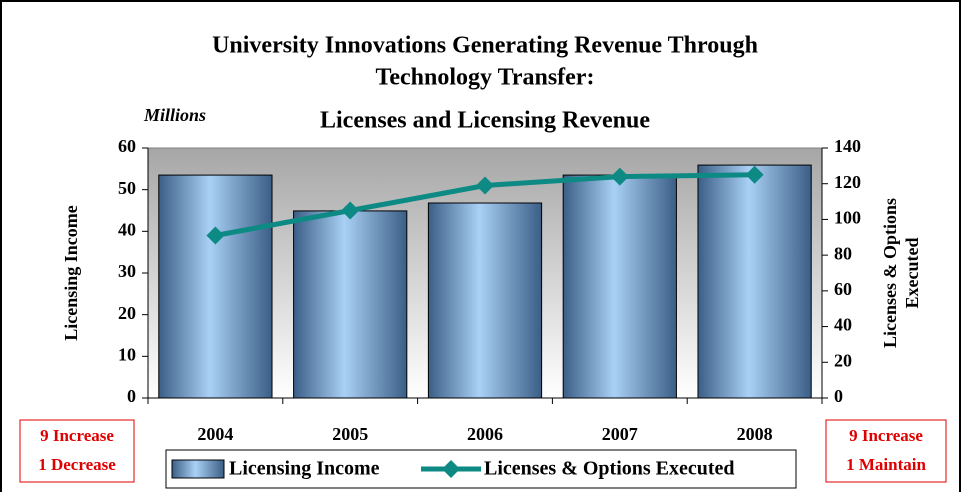 This screenshot has height=492, width=961. I want to click on annotation: 1 Maintain, so click(886, 464).